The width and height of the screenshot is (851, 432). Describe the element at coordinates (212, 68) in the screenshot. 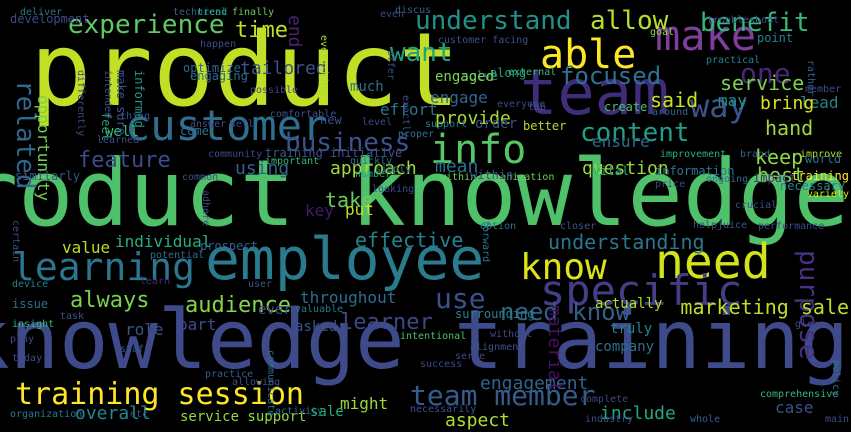

I see `cloud-word: optimize` at that location.